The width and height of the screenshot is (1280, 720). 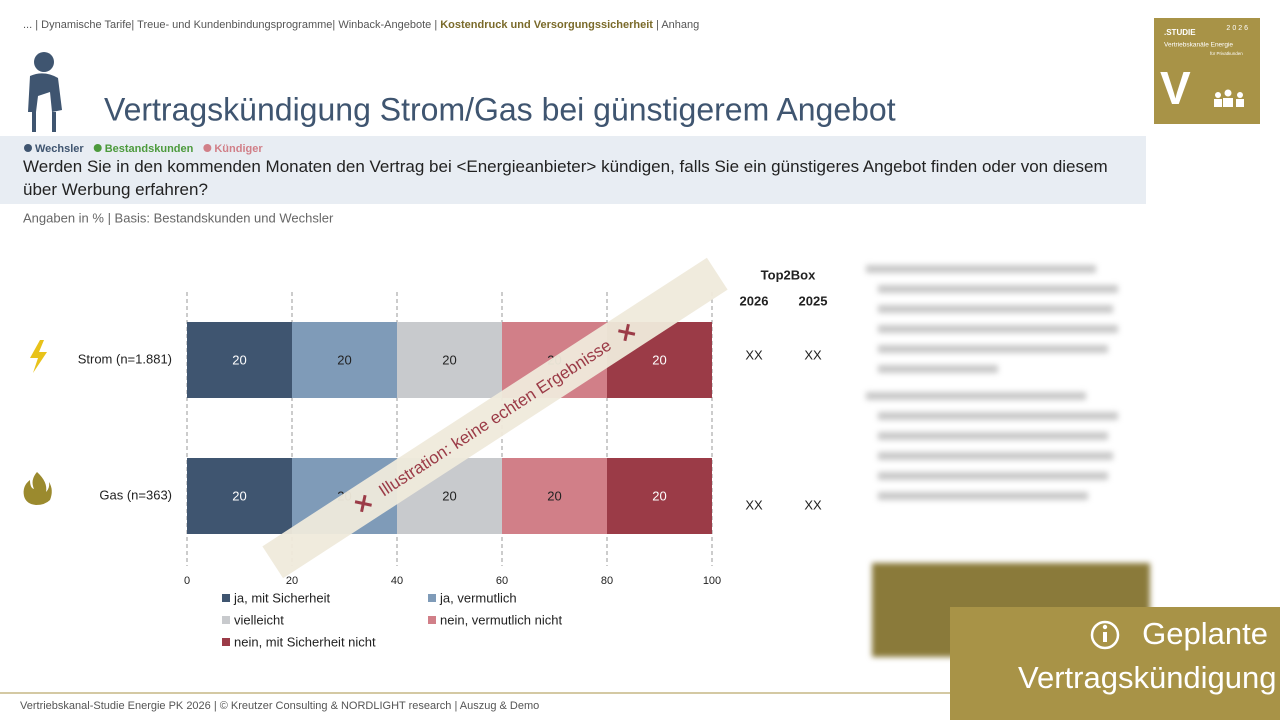 I want to click on top2box-column: 2026, so click(x=754, y=300).